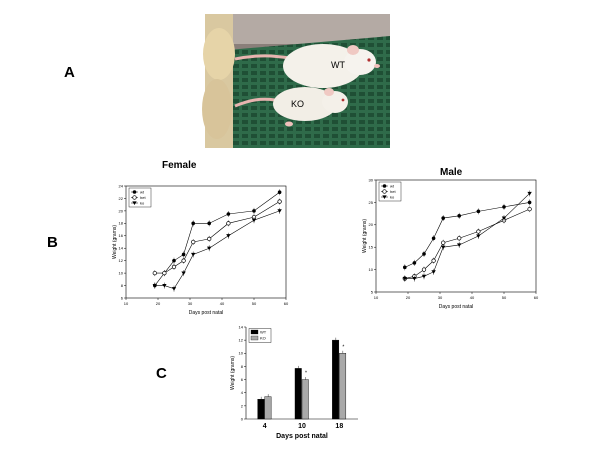 This screenshot has height=450, width=600. What do you see at coordinates (52, 242) in the screenshot?
I see `panel-label-b: B` at bounding box center [52, 242].